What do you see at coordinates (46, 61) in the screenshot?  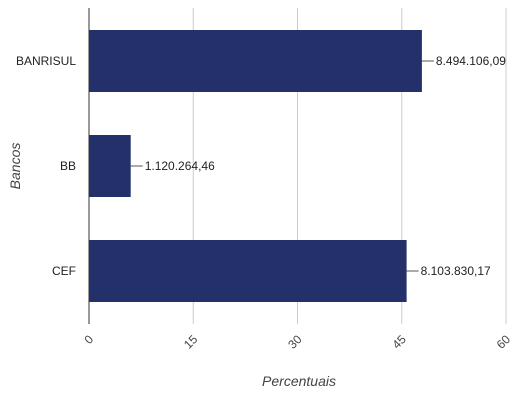 I see `category-label-banrisul: BANRISUL` at bounding box center [46, 61].